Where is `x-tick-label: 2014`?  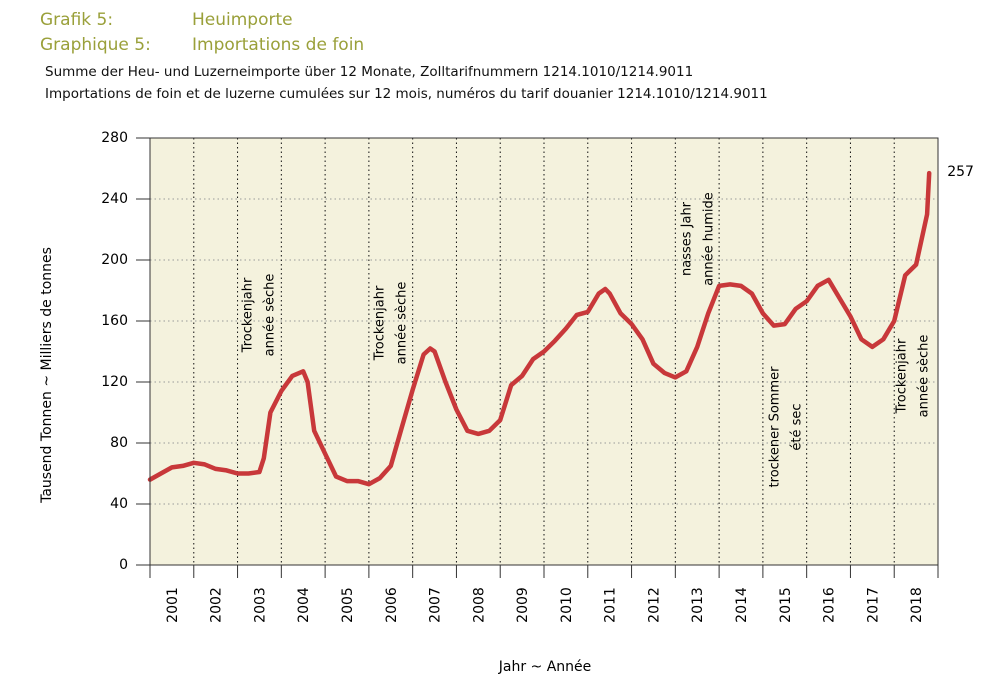
x-tick-label: 2014 is located at coordinates (742, 605).